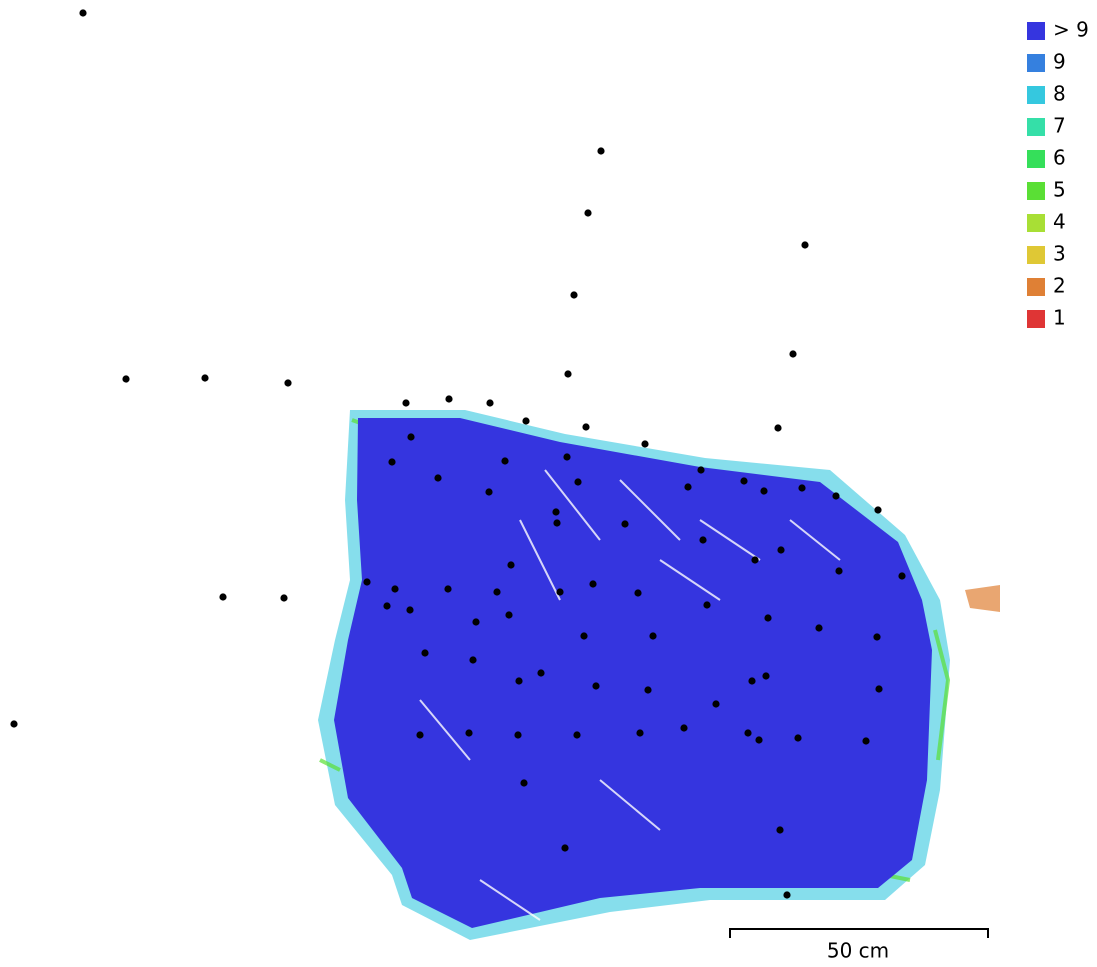 This screenshot has width=1097, height=967. What do you see at coordinates (1058, 174) in the screenshot?
I see `legend: > 9 9 8 7 6 5 4 3 2 1` at bounding box center [1058, 174].